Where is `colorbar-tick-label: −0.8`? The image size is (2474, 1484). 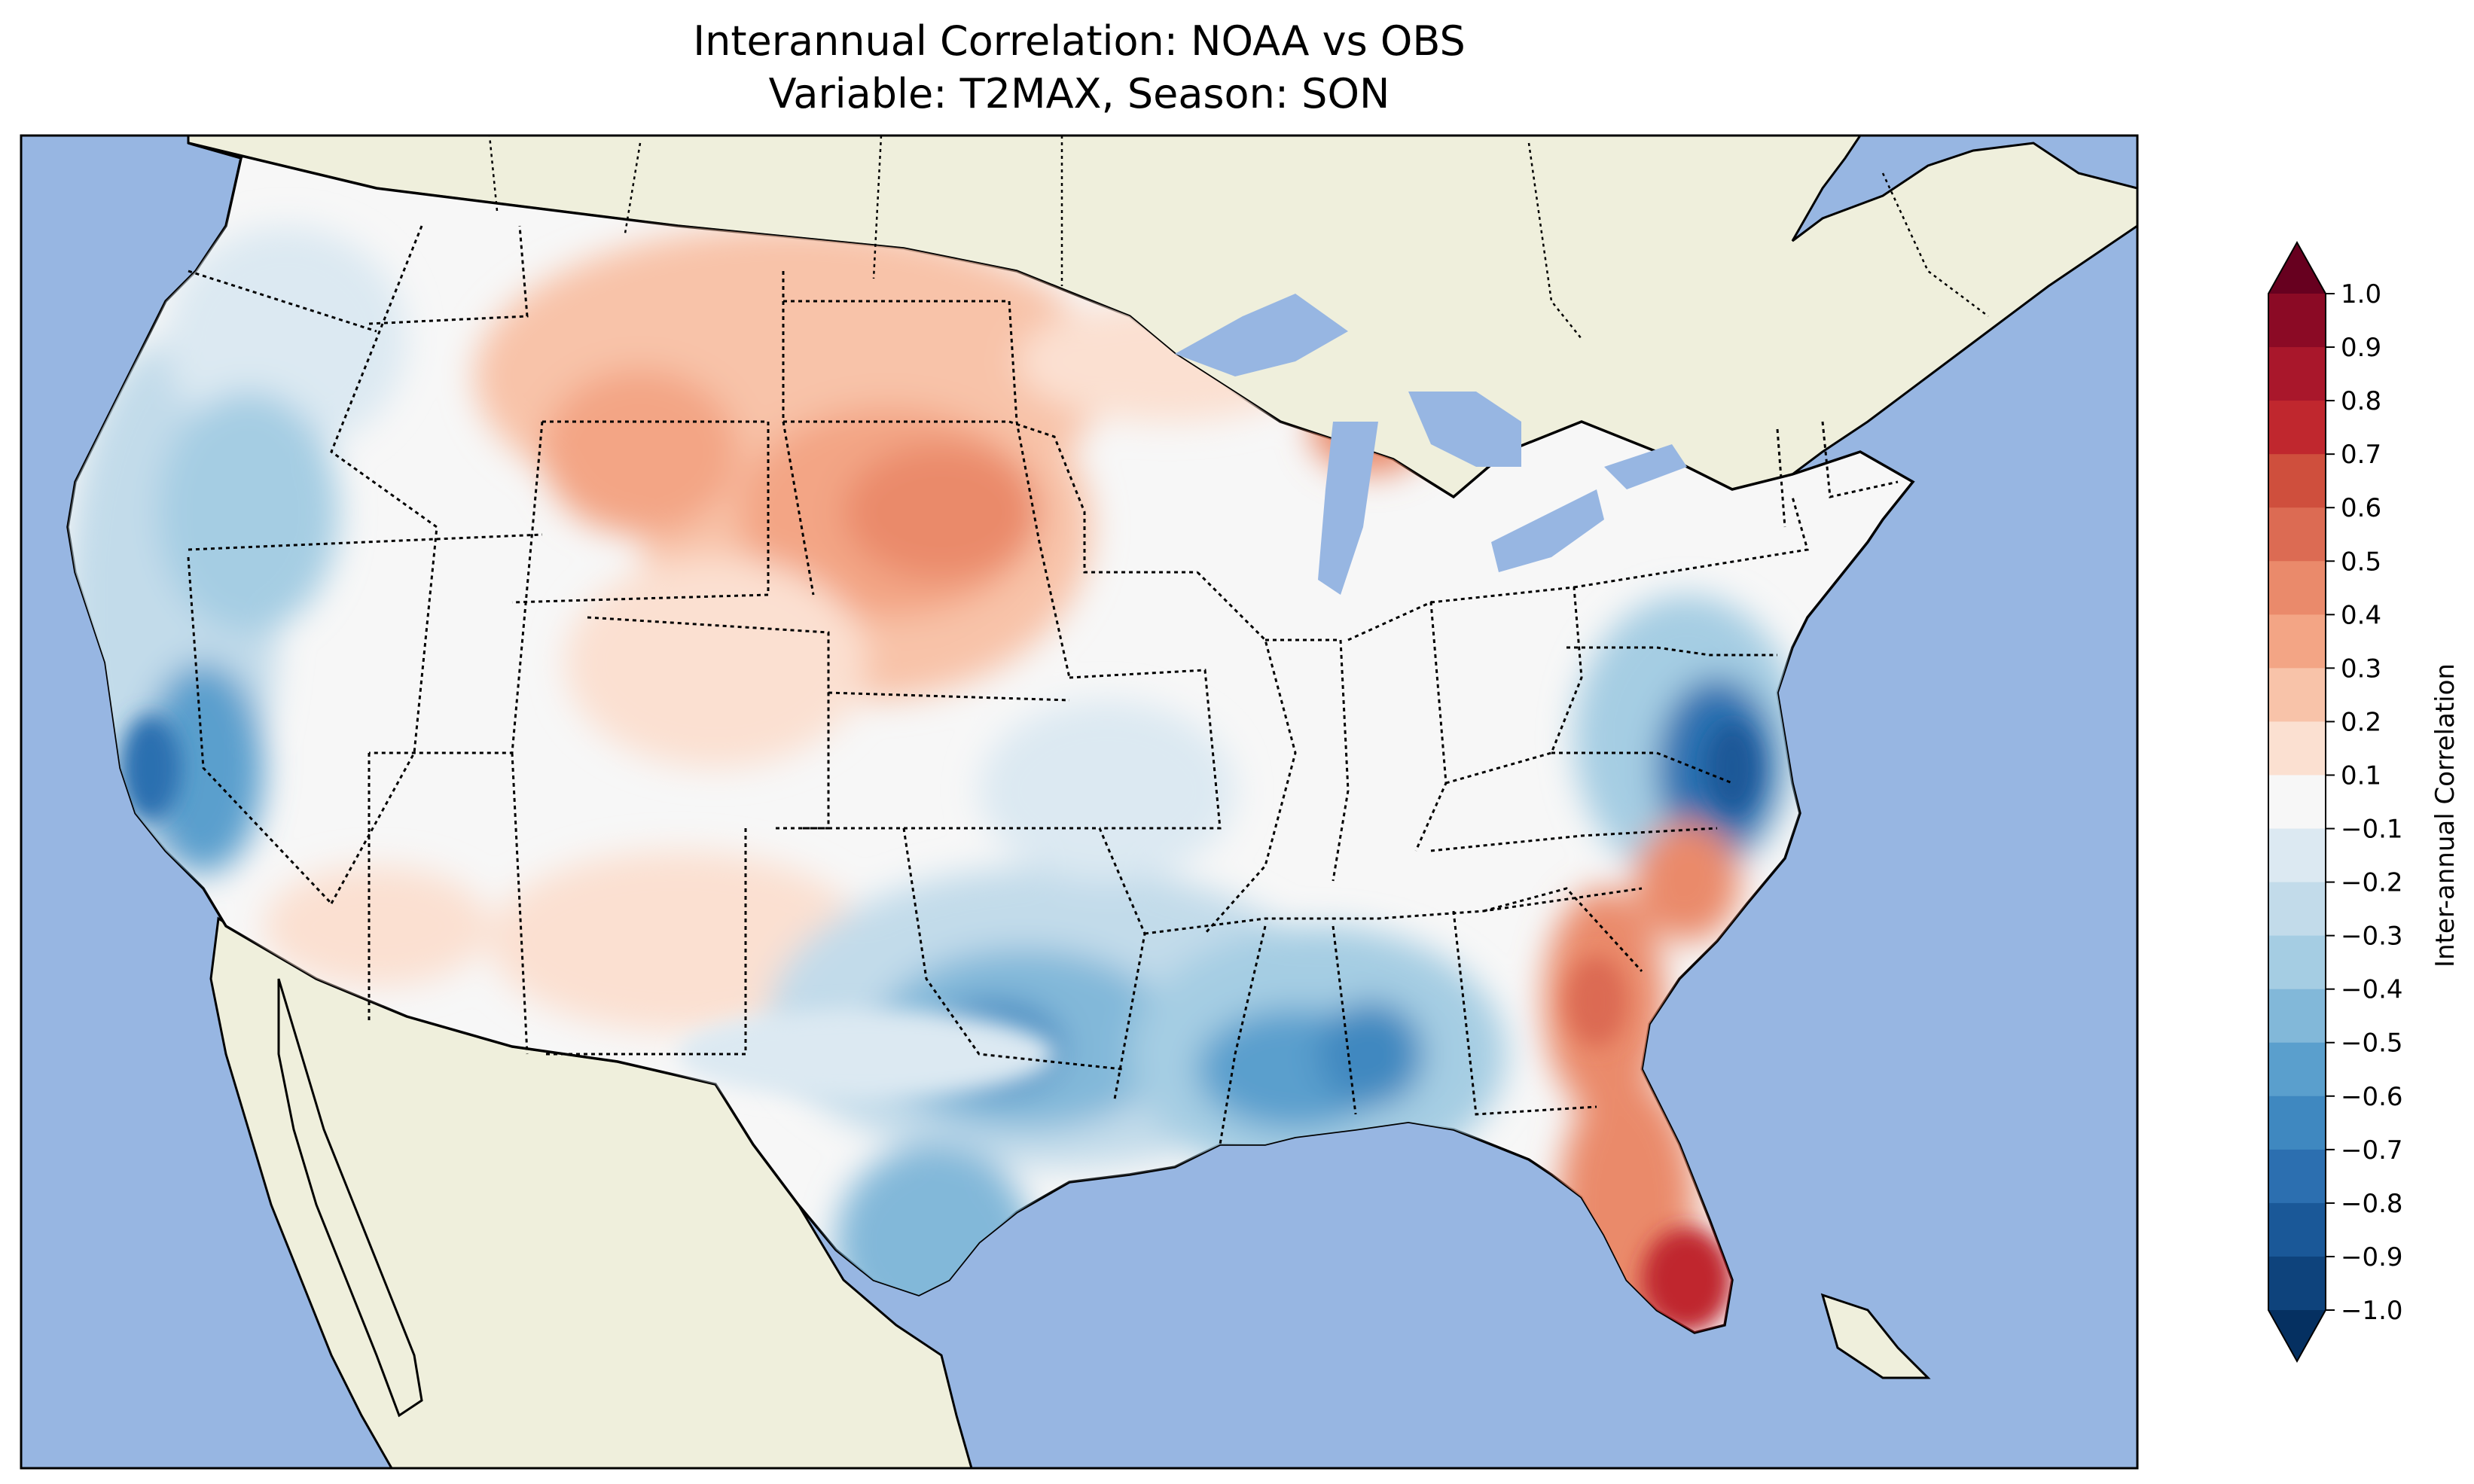 colorbar-tick-label: −0.8 is located at coordinates (2372, 1204).